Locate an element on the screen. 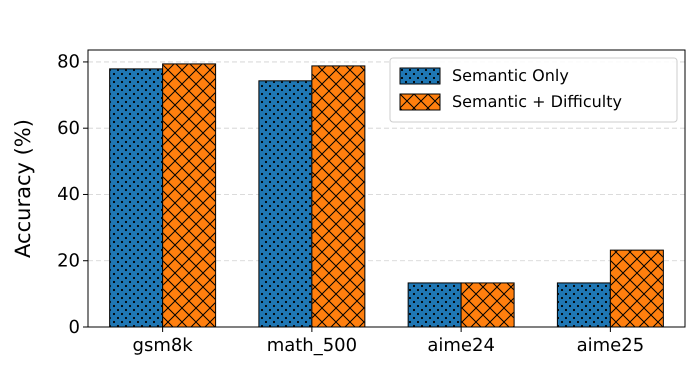 The height and width of the screenshot is (372, 693). x-tick-label: aime25 is located at coordinates (610, 345).